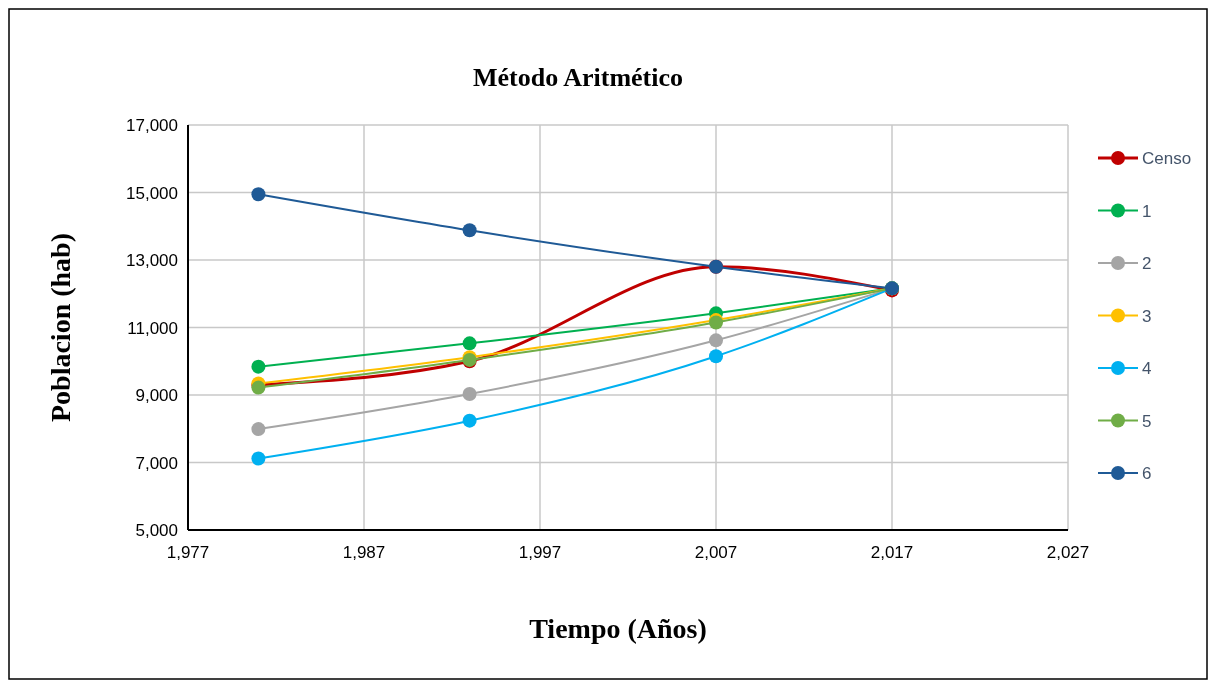  What do you see at coordinates (188, 552) in the screenshot?
I see `x-tick-label: 1,977` at bounding box center [188, 552].